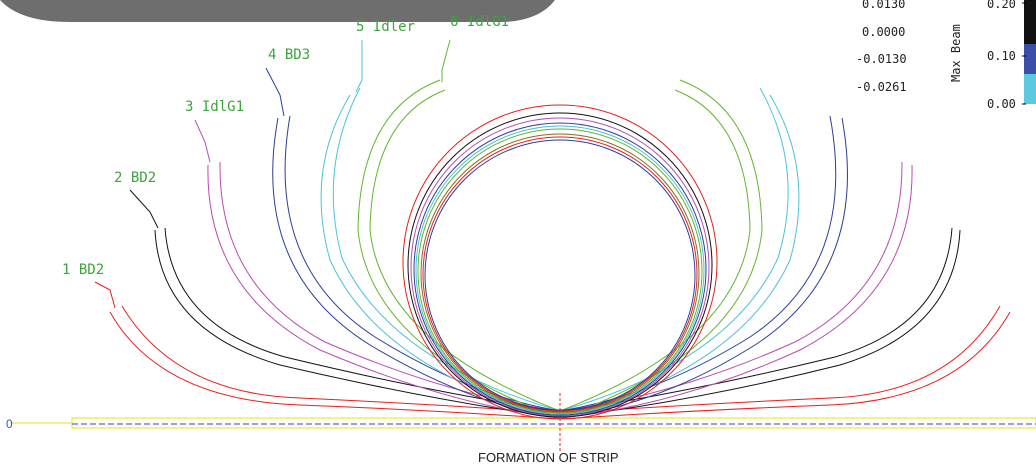  Describe the element at coordinates (553, 423) in the screenshot. I see `flat-strip` at that location.